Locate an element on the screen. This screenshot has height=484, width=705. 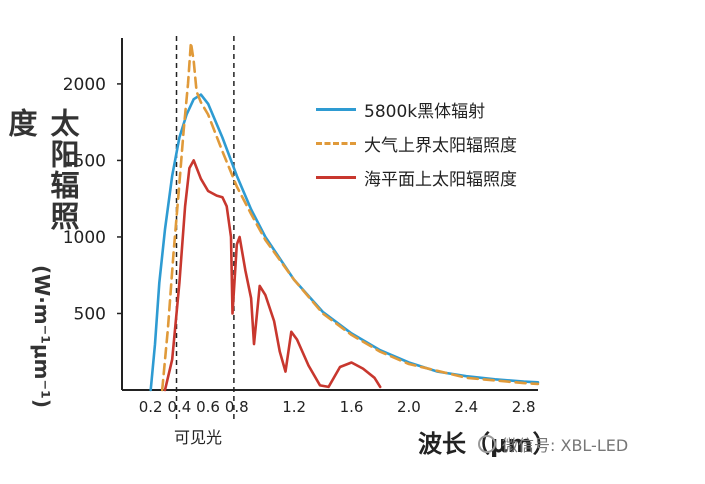
legend-entry-toa: 大气上界太阳辐照度 is located at coordinates (416, 143).